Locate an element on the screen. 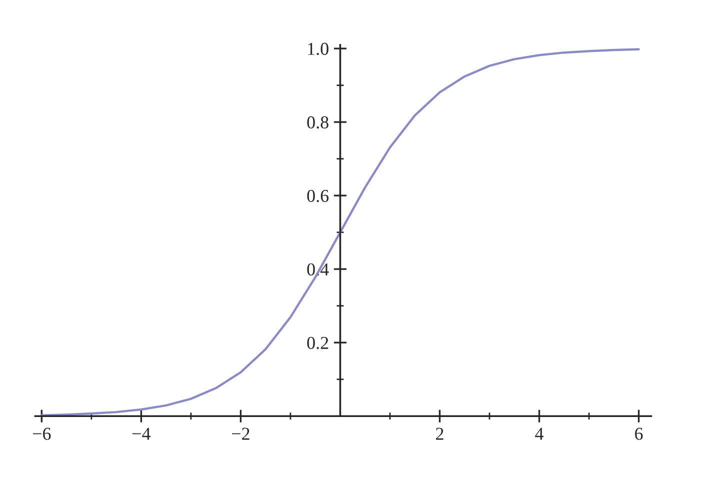 The image size is (704, 493). x-tick-label: −6 is located at coordinates (41, 434).